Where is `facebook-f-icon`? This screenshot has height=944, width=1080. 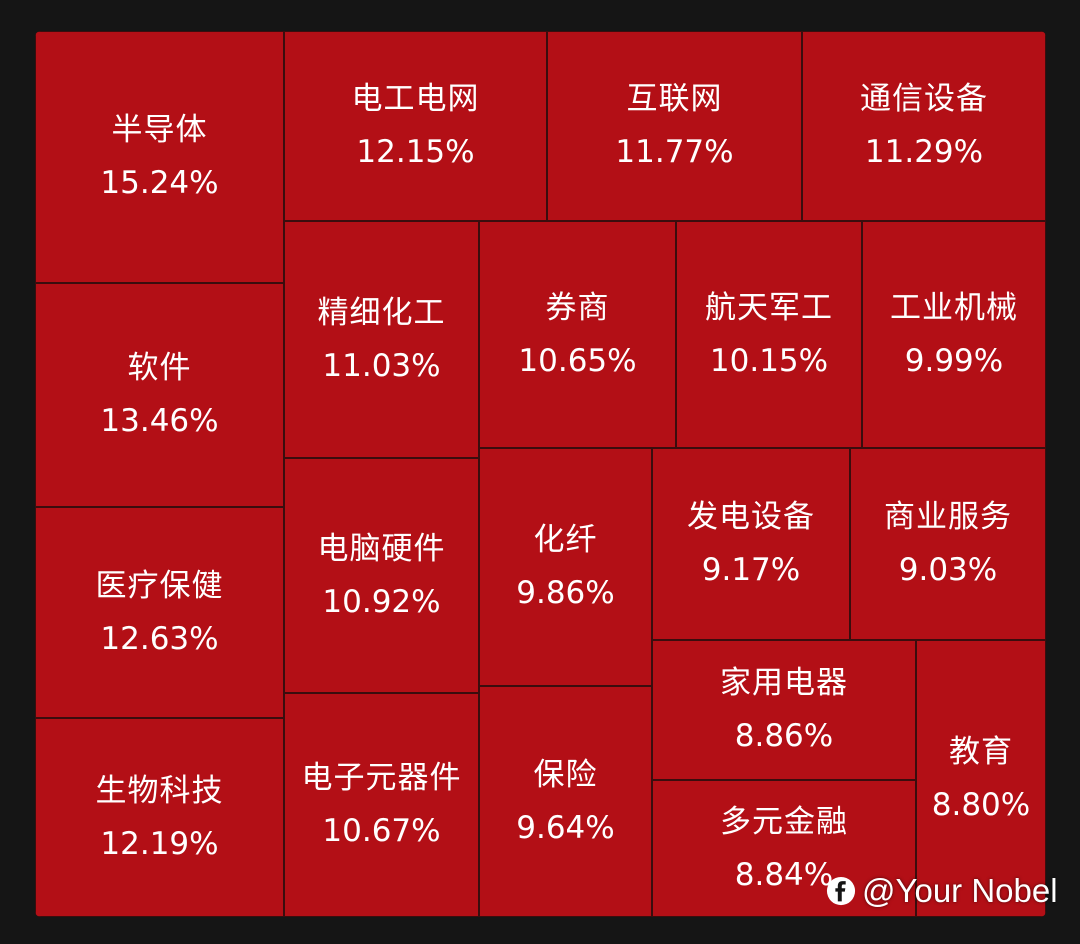 facebook-f-icon is located at coordinates (841, 891).